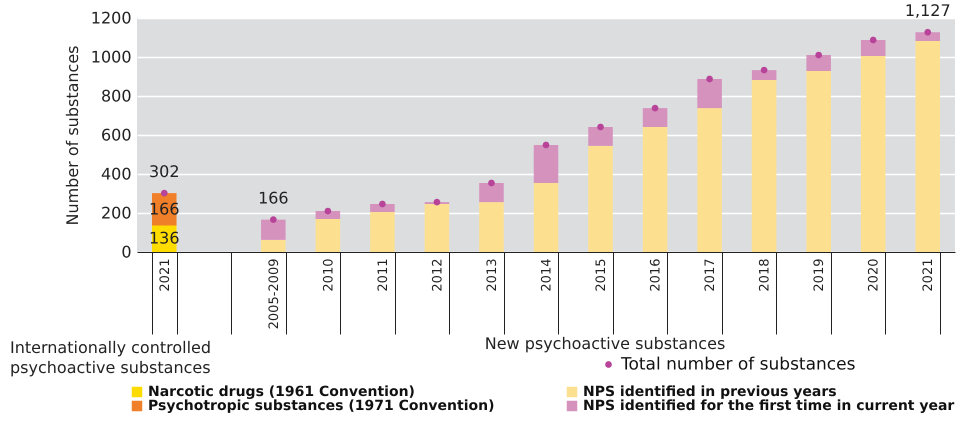  What do you see at coordinates (383, 275) in the screenshot?
I see `x-tick-label: 2011` at bounding box center [383, 275].